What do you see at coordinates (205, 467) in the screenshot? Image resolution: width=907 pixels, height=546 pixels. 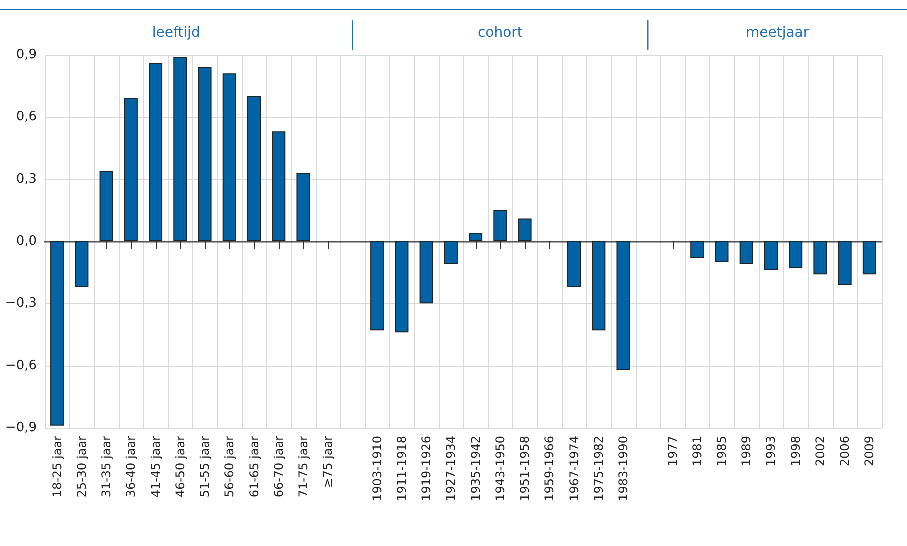 I see `x-tick-label: 51-55 jaar` at bounding box center [205, 467].